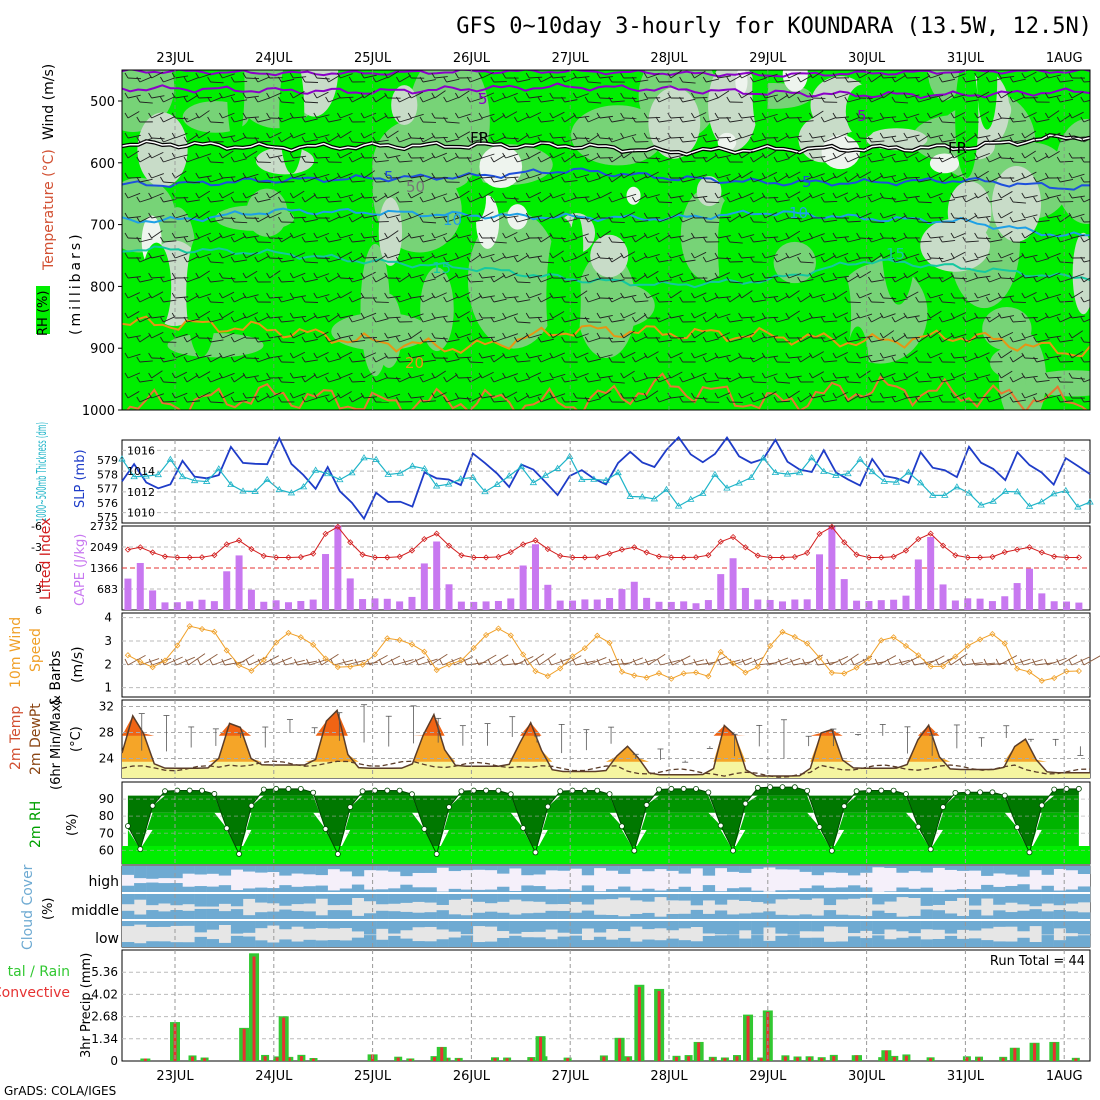 This screenshot has height=1100, width=1100. I want to click on cape-bar, so click(412, 603).